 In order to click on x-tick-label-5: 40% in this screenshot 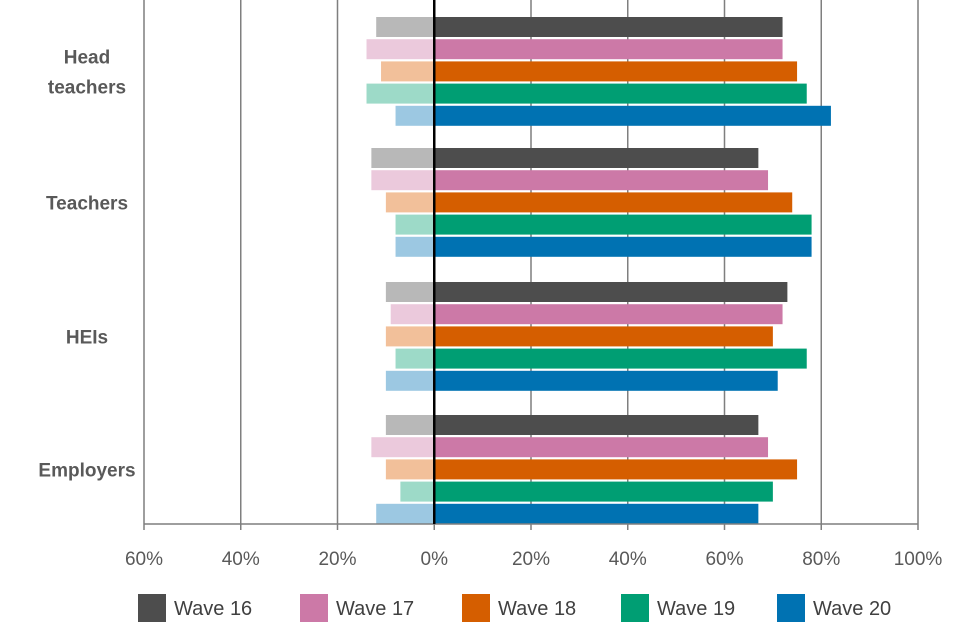, I will do `click(628, 559)`.